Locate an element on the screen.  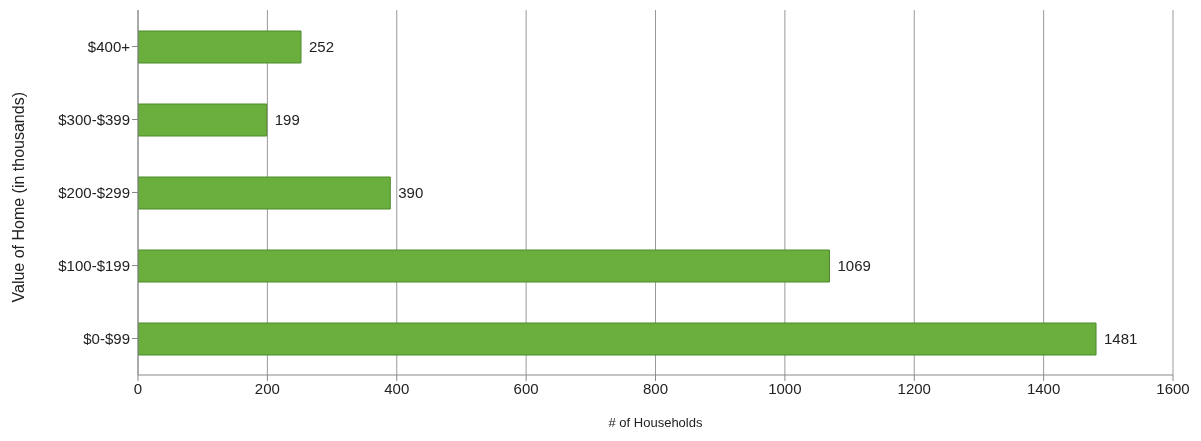
y-axis-title: Value of Home (in thousands) is located at coordinates (18, 197).